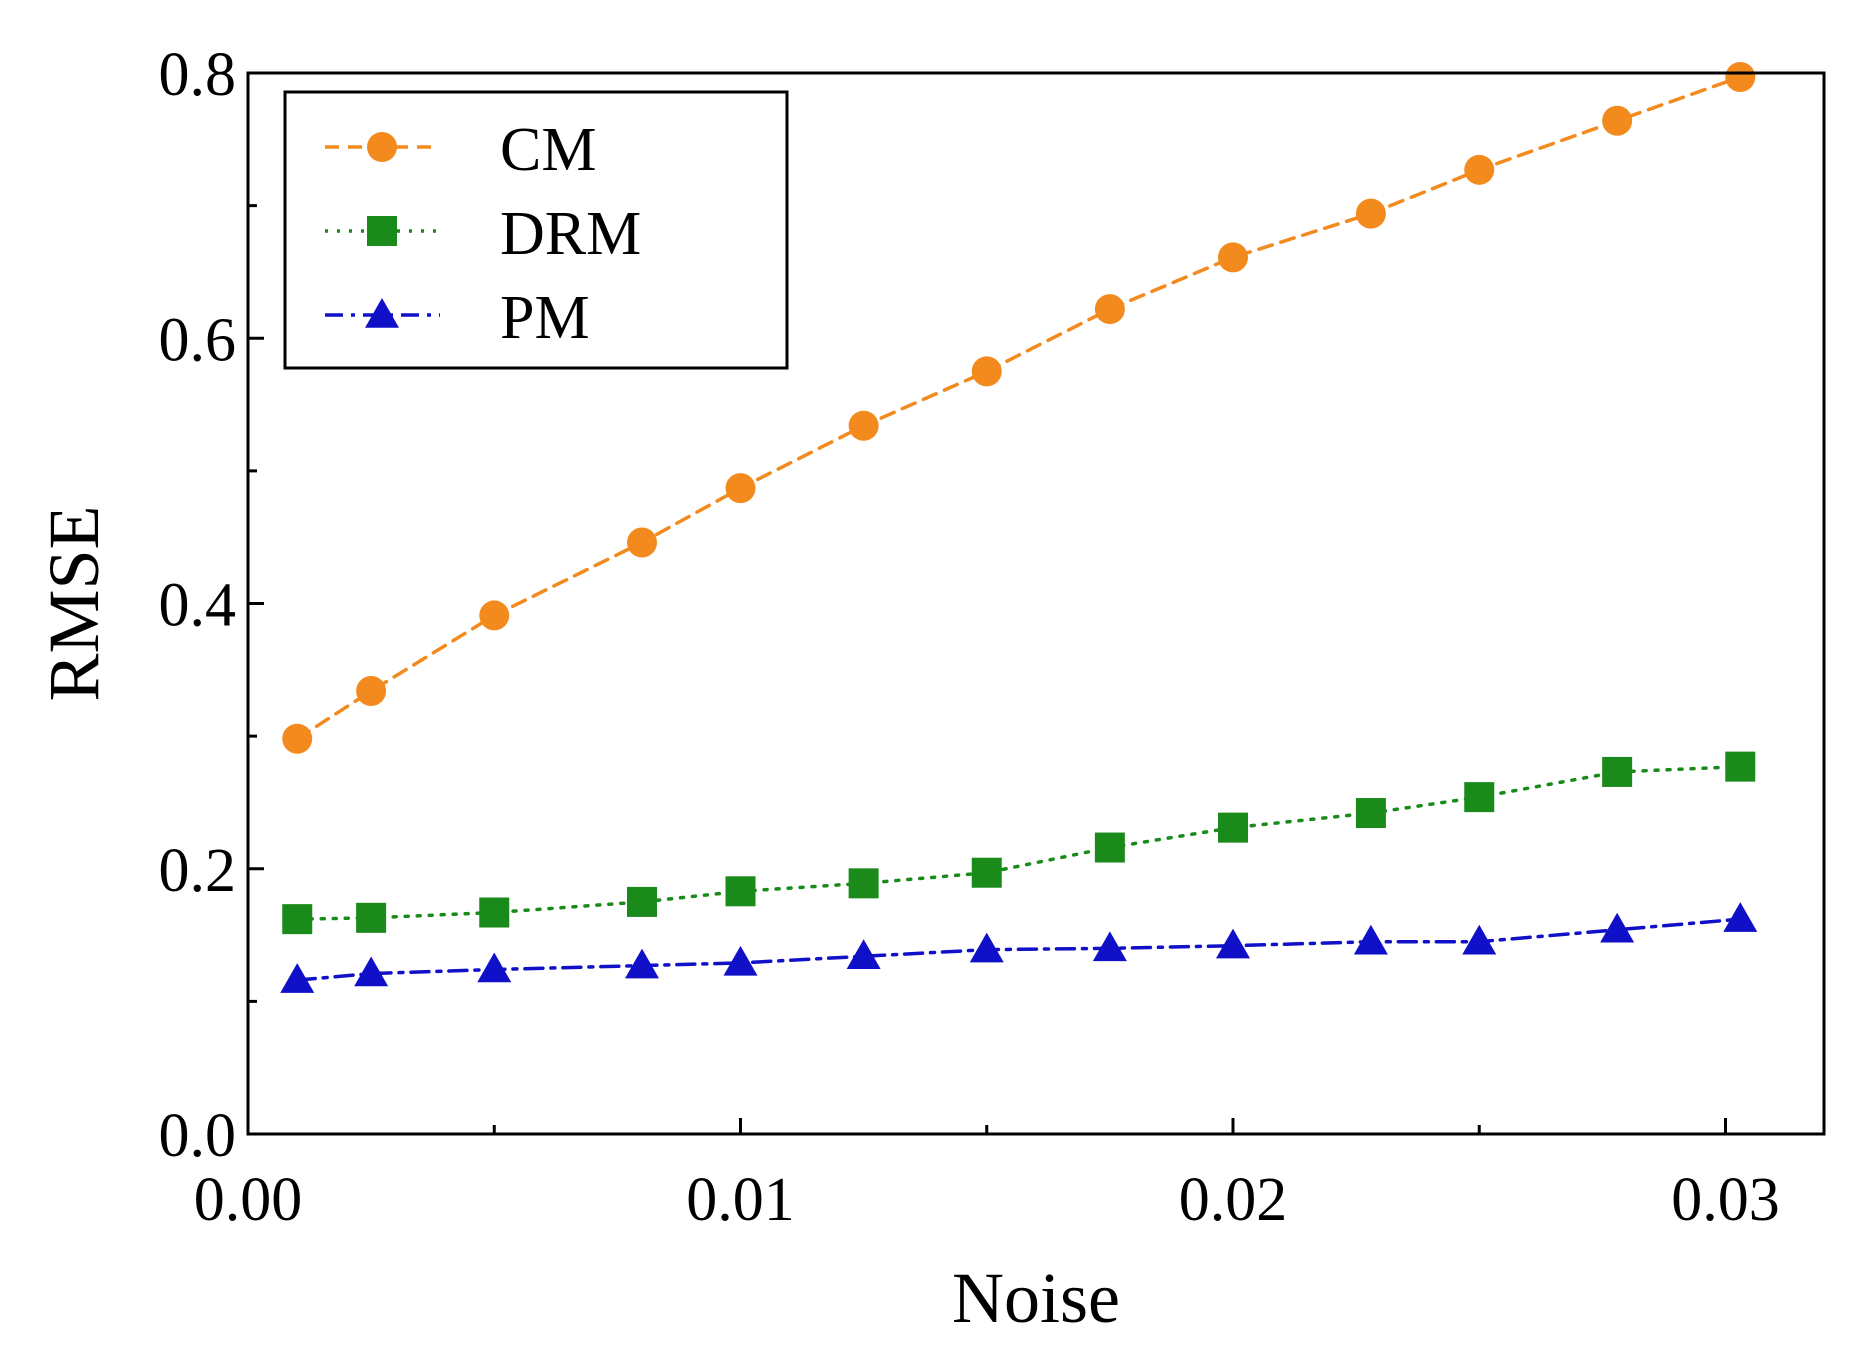 The width and height of the screenshot is (1861, 1353). Describe the element at coordinates (545, 318) in the screenshot. I see `legend-pm-label: PM` at that location.